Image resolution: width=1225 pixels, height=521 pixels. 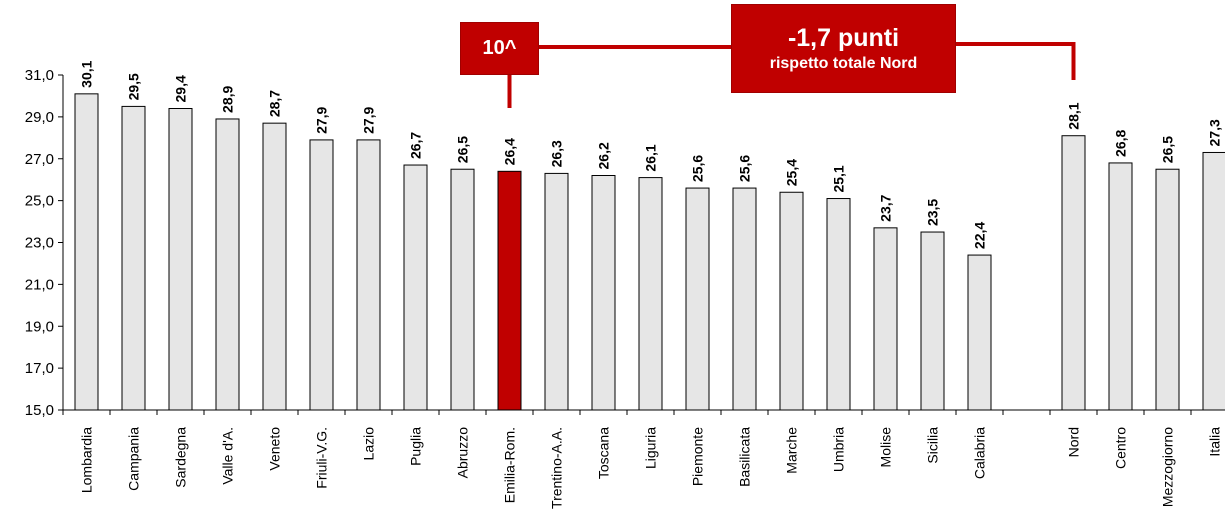 What do you see at coordinates (275, 449) in the screenshot?
I see `category-label: Veneto` at bounding box center [275, 449].